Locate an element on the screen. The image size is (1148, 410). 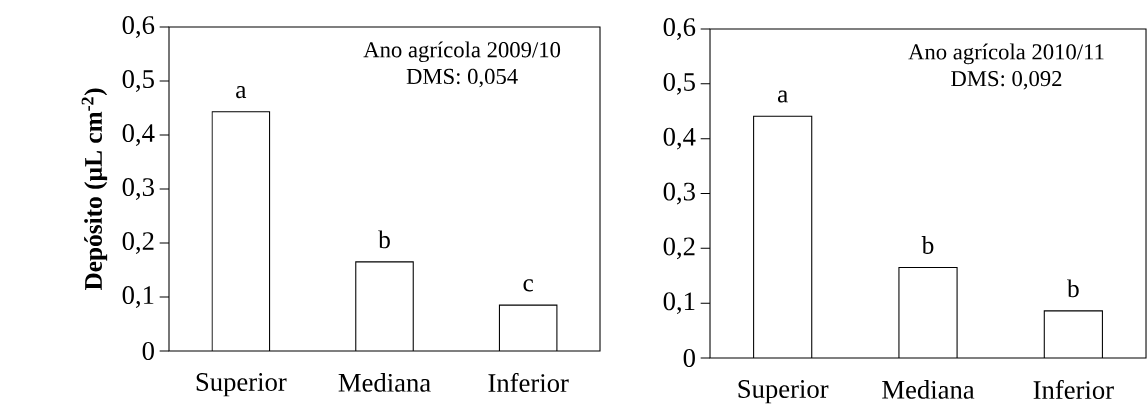
y-axis-title: Depósito (µL cm$^{-2}$) is located at coordinates (94, 189).